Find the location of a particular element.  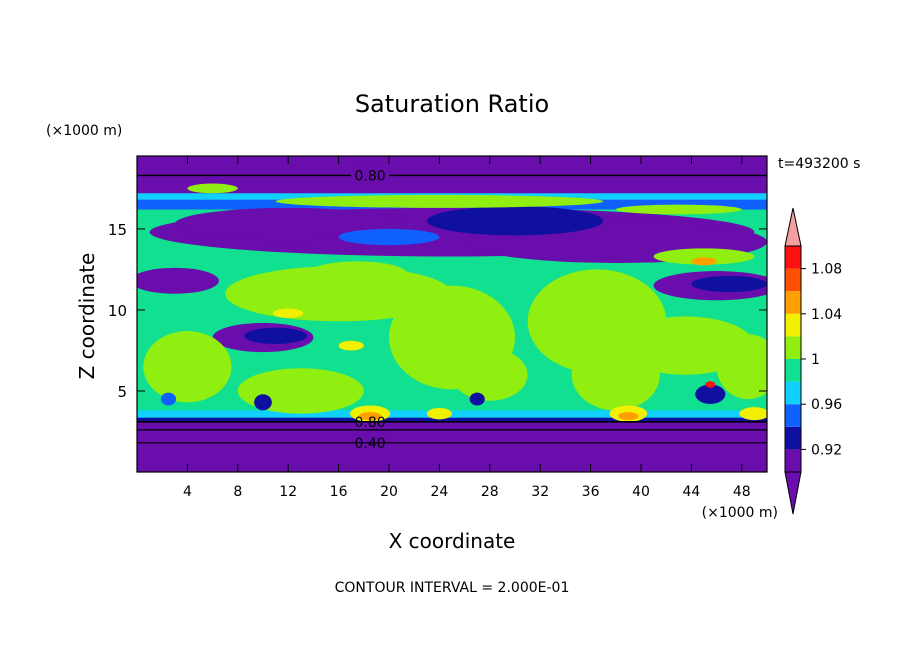

x-axis-label: X coordinate is located at coordinates (452, 541).